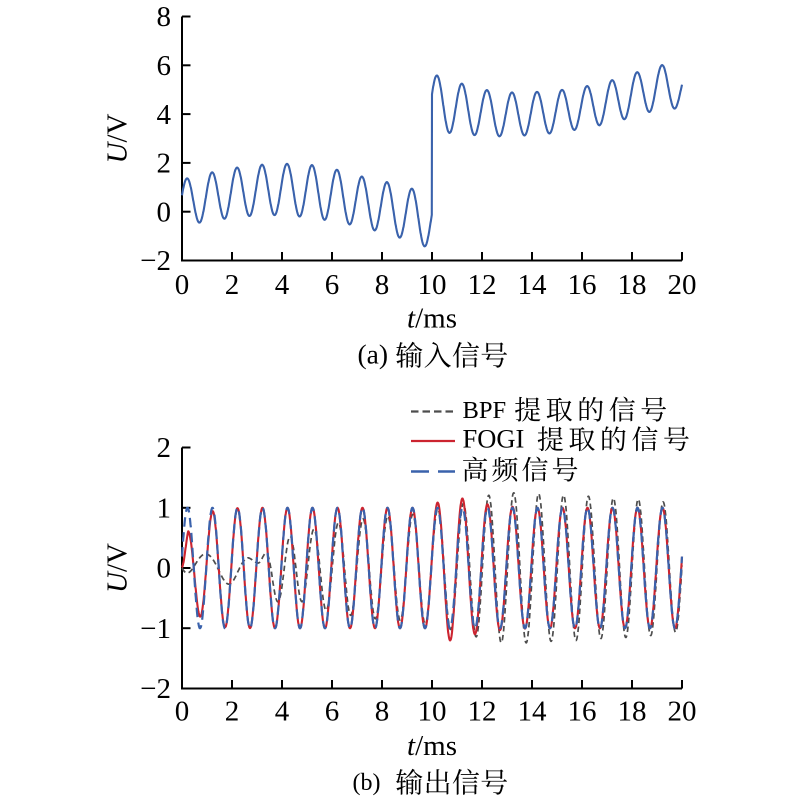 This screenshot has height=800, width=800. Describe the element at coordinates (485, 410) in the screenshot. I see `svg-text: BPF` at that location.